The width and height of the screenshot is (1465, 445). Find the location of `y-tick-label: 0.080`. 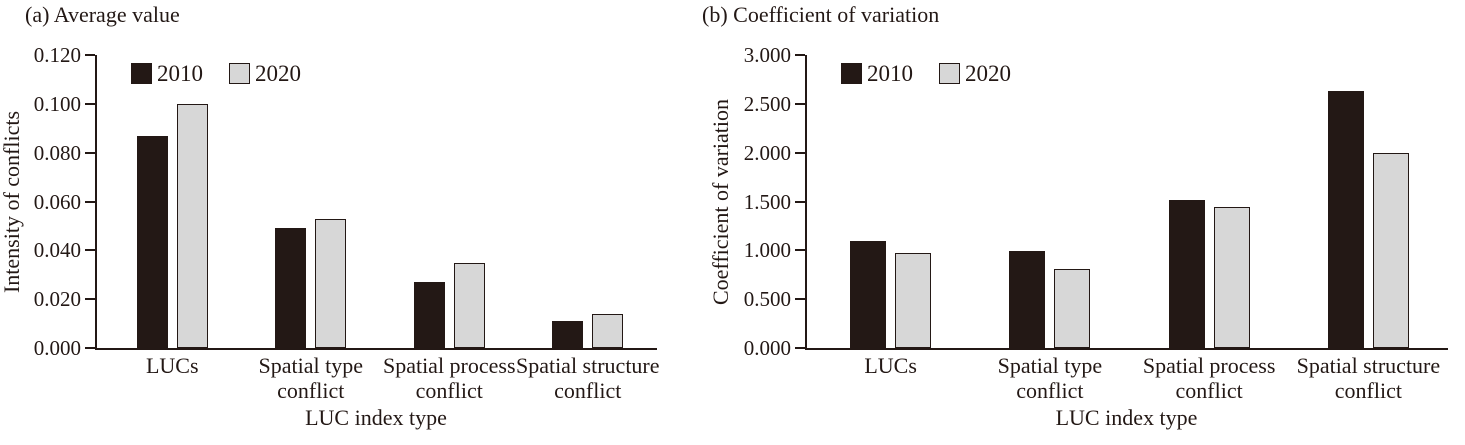

y-tick-label: 0.080 is located at coordinates (57, 152).